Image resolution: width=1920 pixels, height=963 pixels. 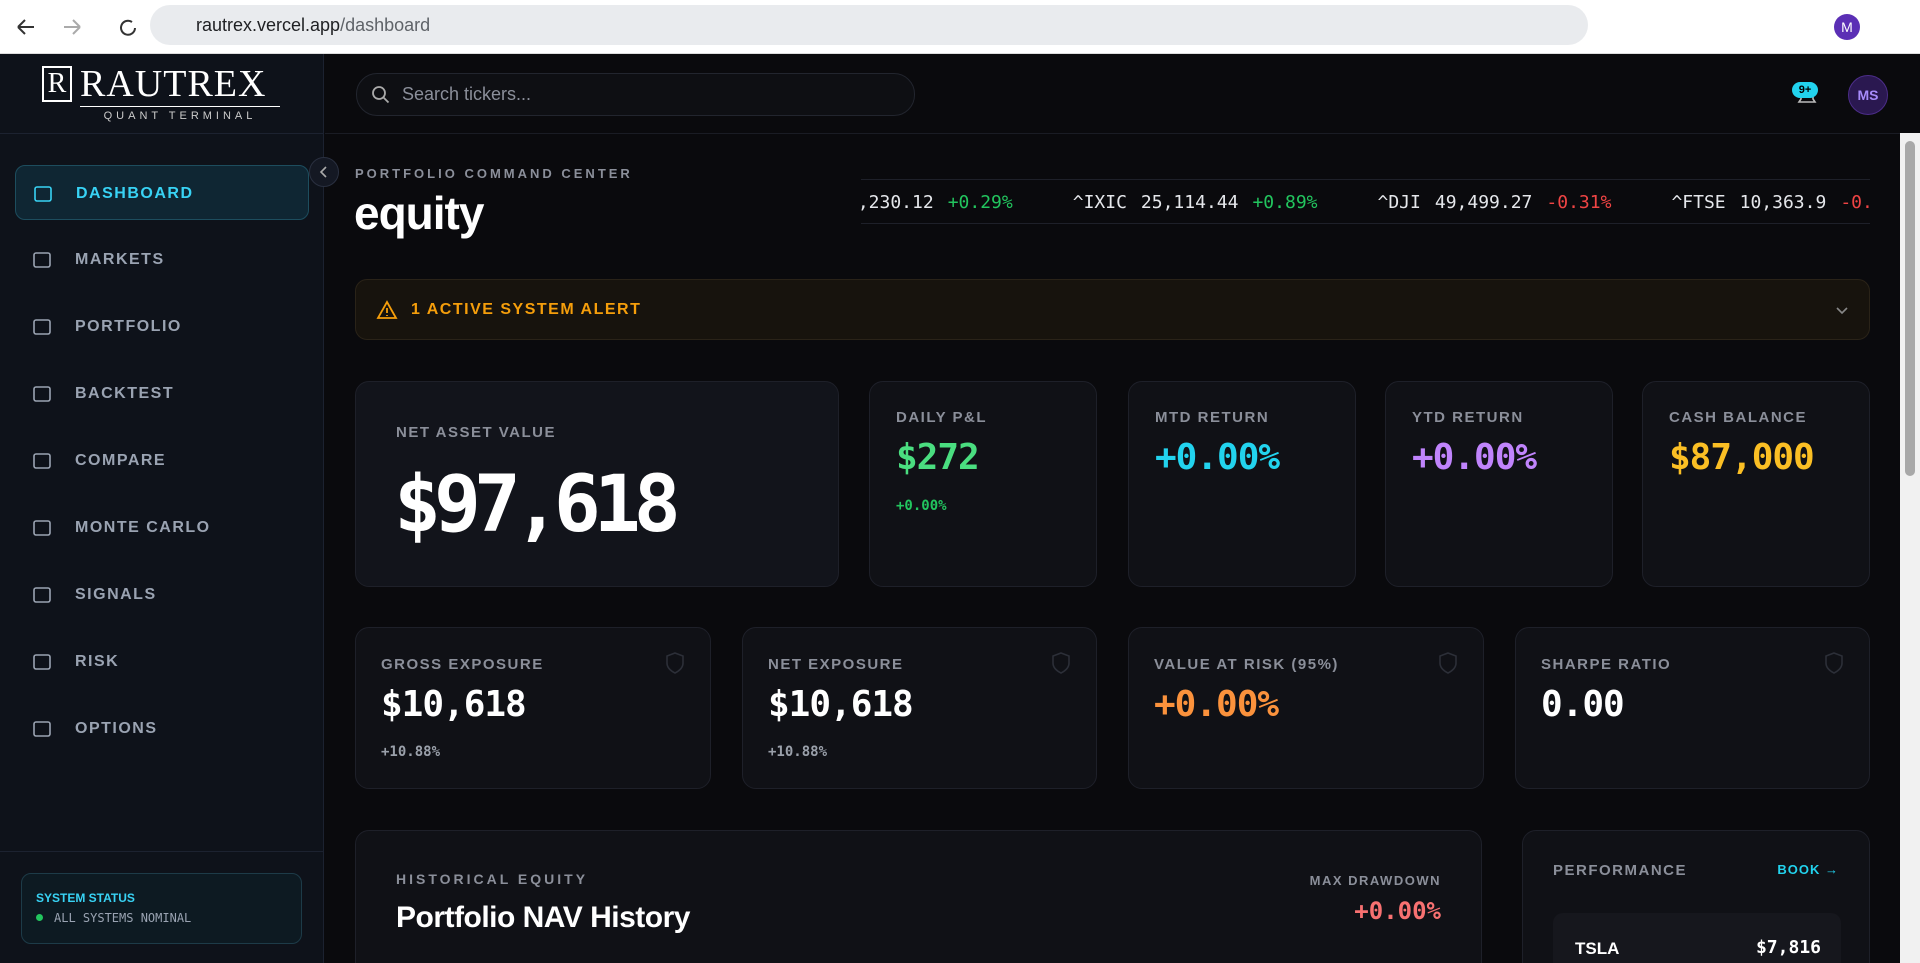 I want to click on nav-item: RISK, so click(x=162, y=661).